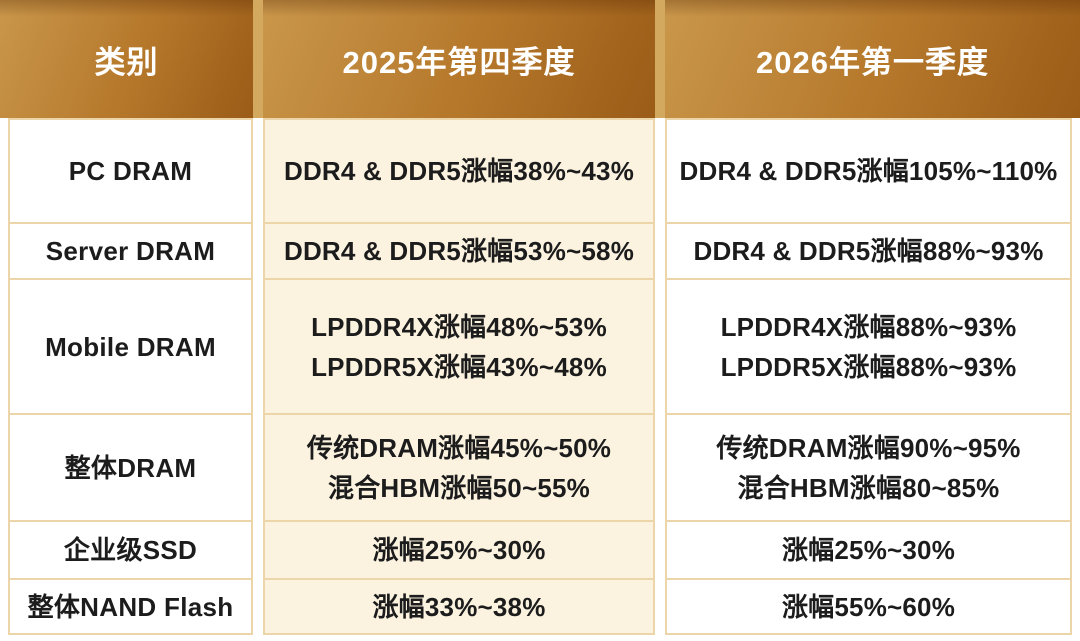 The width and height of the screenshot is (1080, 641). Describe the element at coordinates (459, 250) in the screenshot. I see `value-cell: DDR4 & DDR5涨幅53%~58%` at that location.